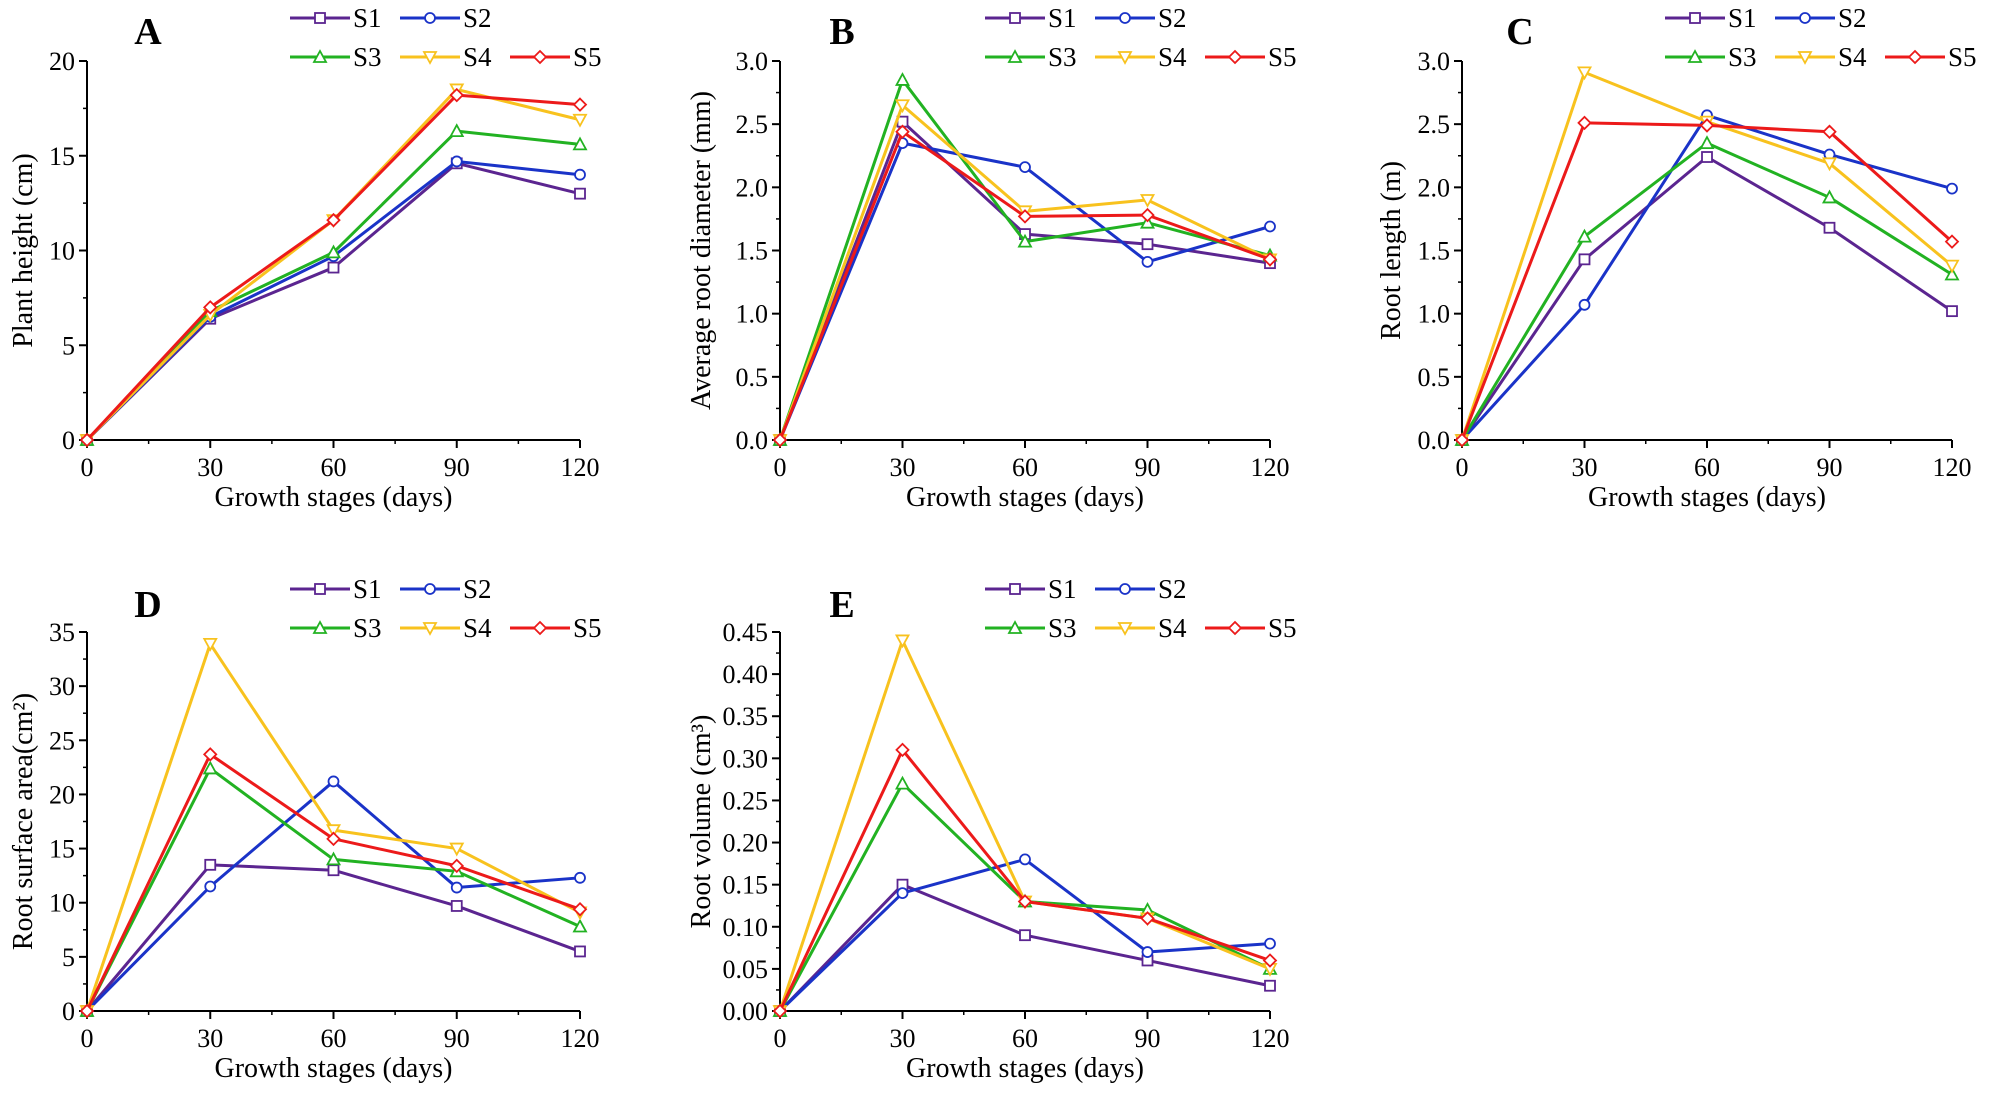 This screenshot has height=1097, width=2008. What do you see at coordinates (746, 674) in the screenshot?
I see `y-tick-label: 0.40` at bounding box center [746, 674].